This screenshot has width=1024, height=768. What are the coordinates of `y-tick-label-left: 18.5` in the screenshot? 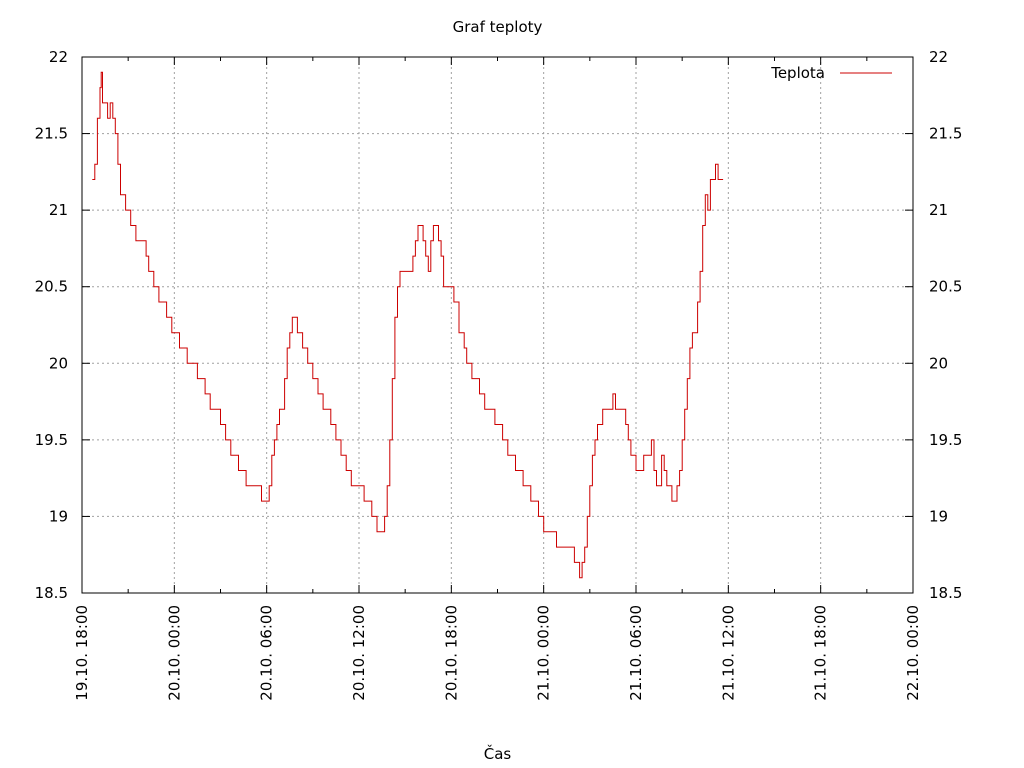 It's located at (51, 593).